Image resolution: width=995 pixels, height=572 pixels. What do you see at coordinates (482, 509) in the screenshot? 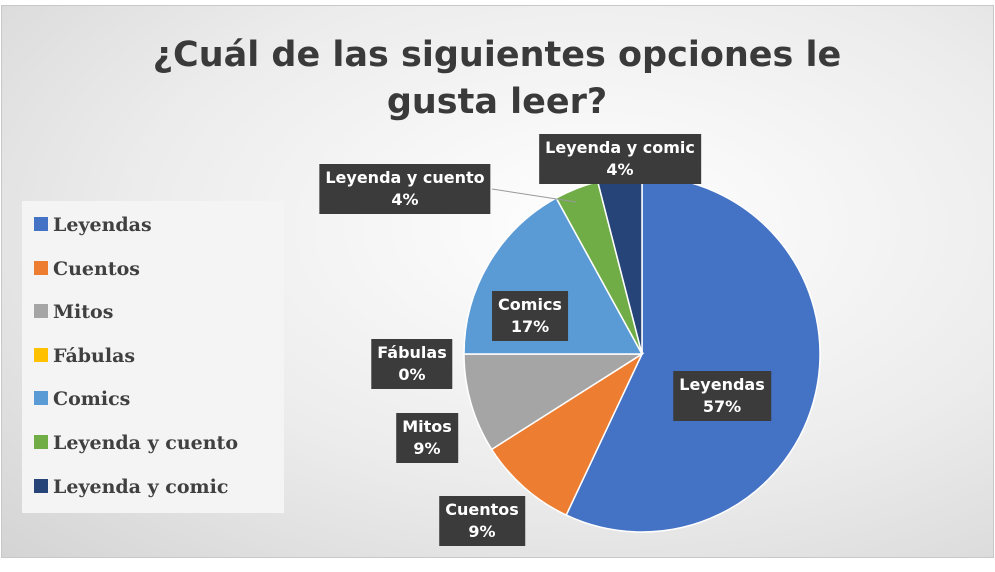
I see `data-label-name: Cuentos` at bounding box center [482, 509].